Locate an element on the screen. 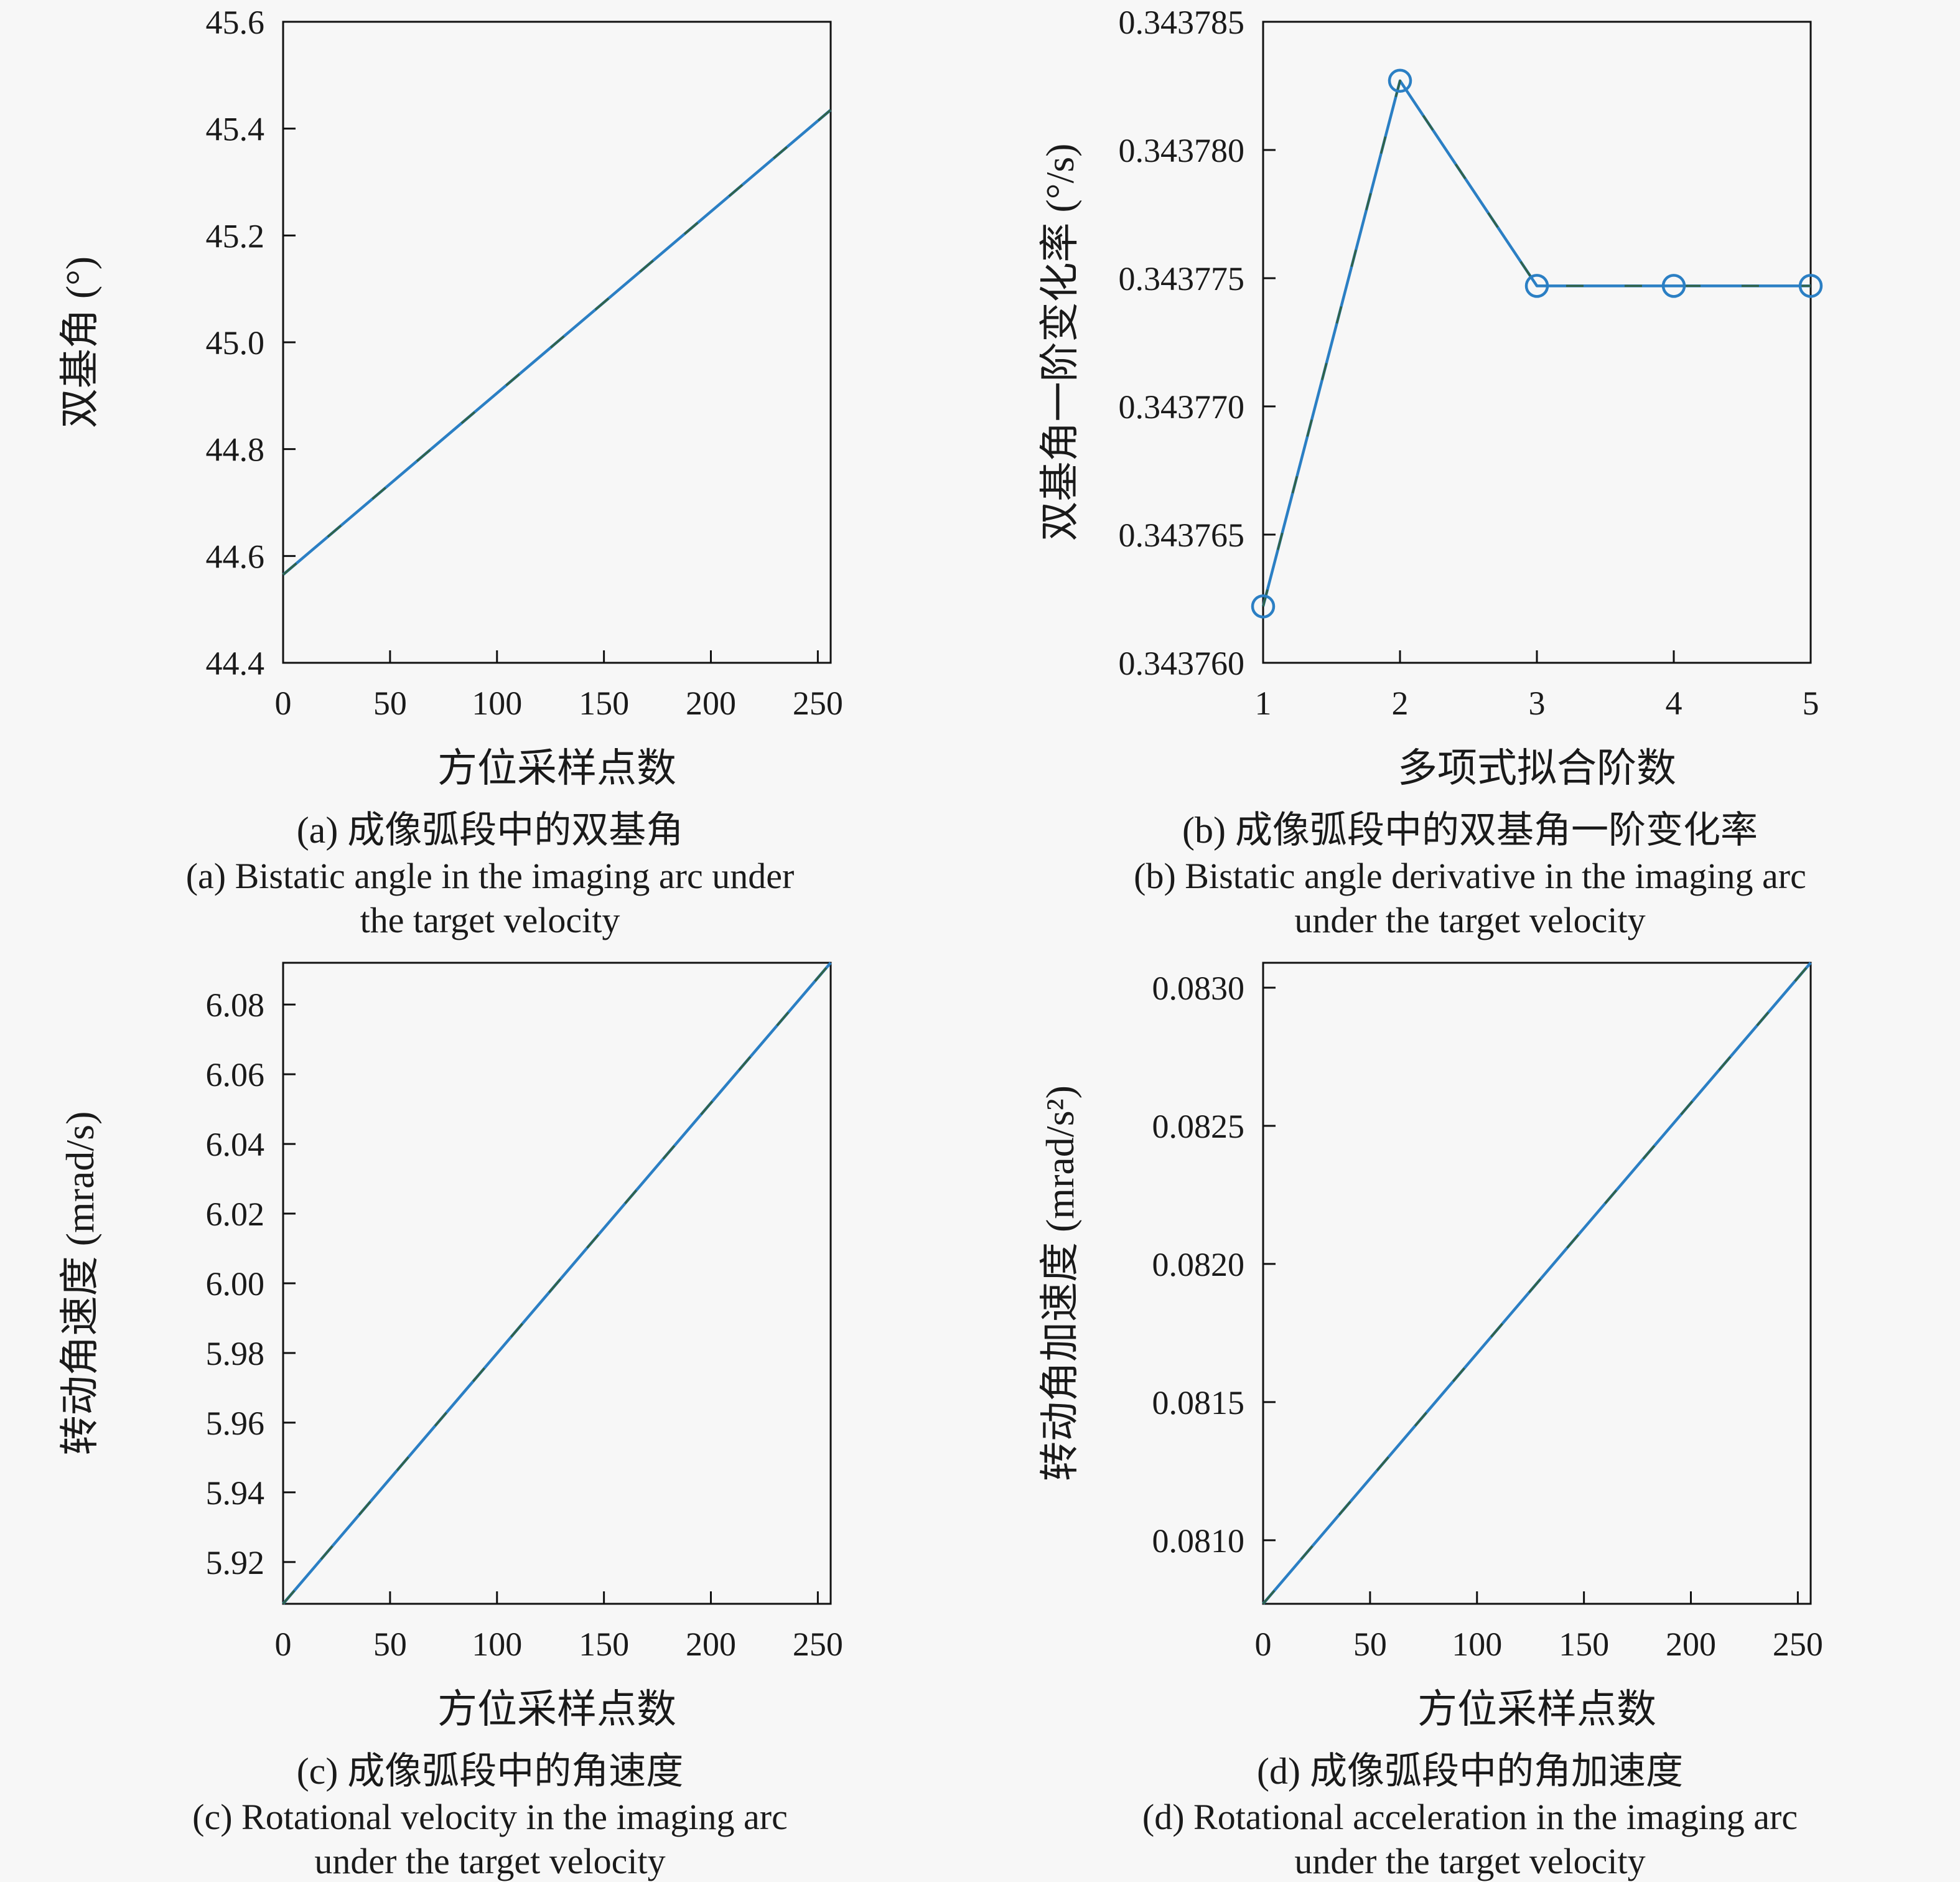  y-tick-label: 0.0810 is located at coordinates (1199, 1541).